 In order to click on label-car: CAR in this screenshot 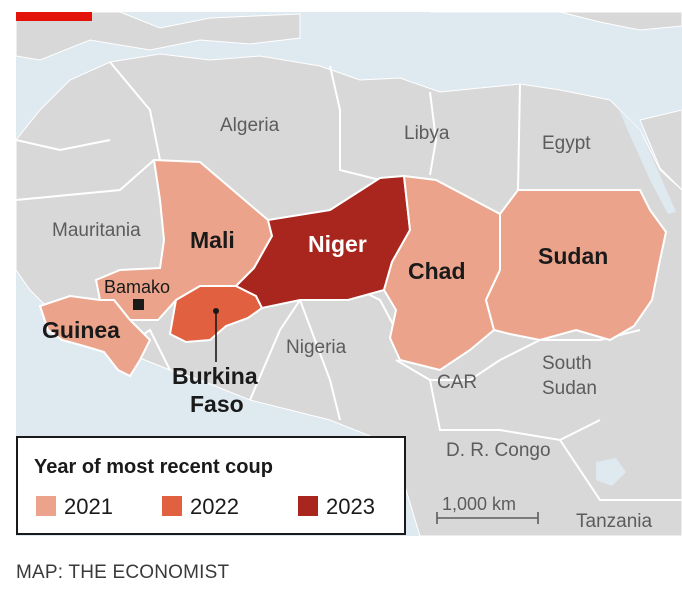, I will do `click(457, 382)`.